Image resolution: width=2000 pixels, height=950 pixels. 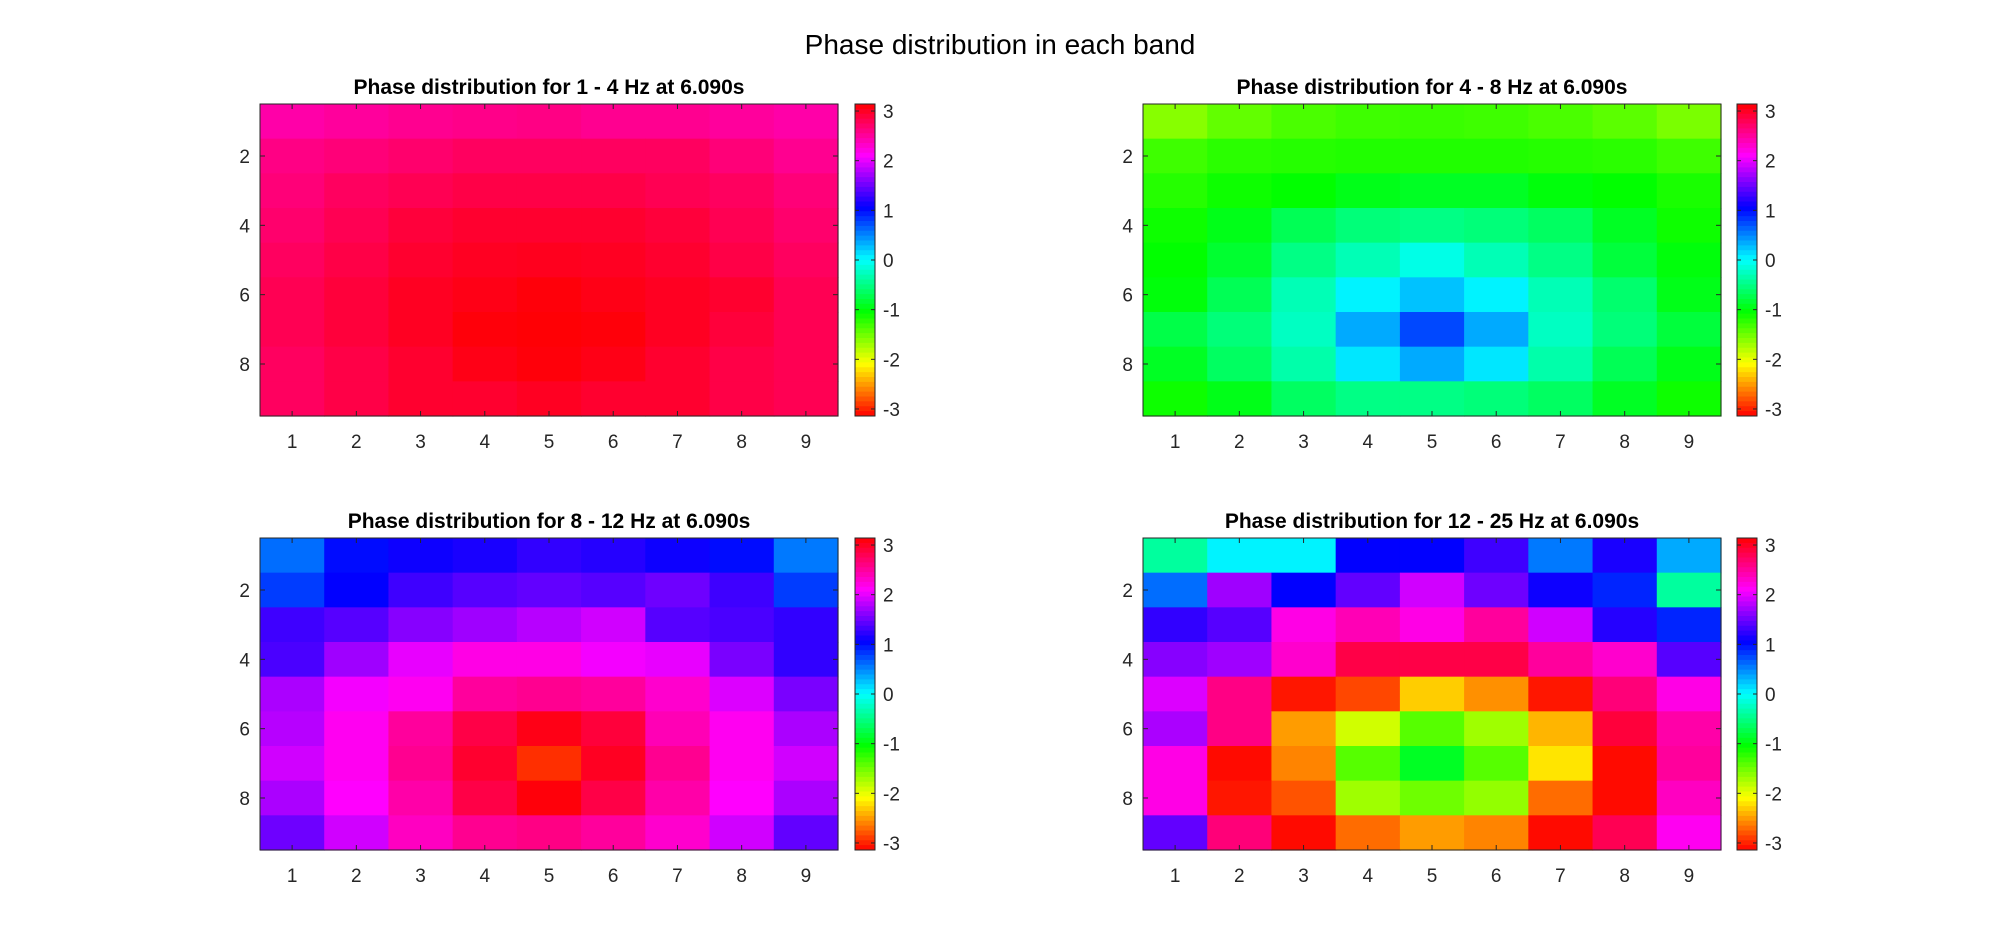 I want to click on y-tick-label: 6, so click(x=1127, y=730).